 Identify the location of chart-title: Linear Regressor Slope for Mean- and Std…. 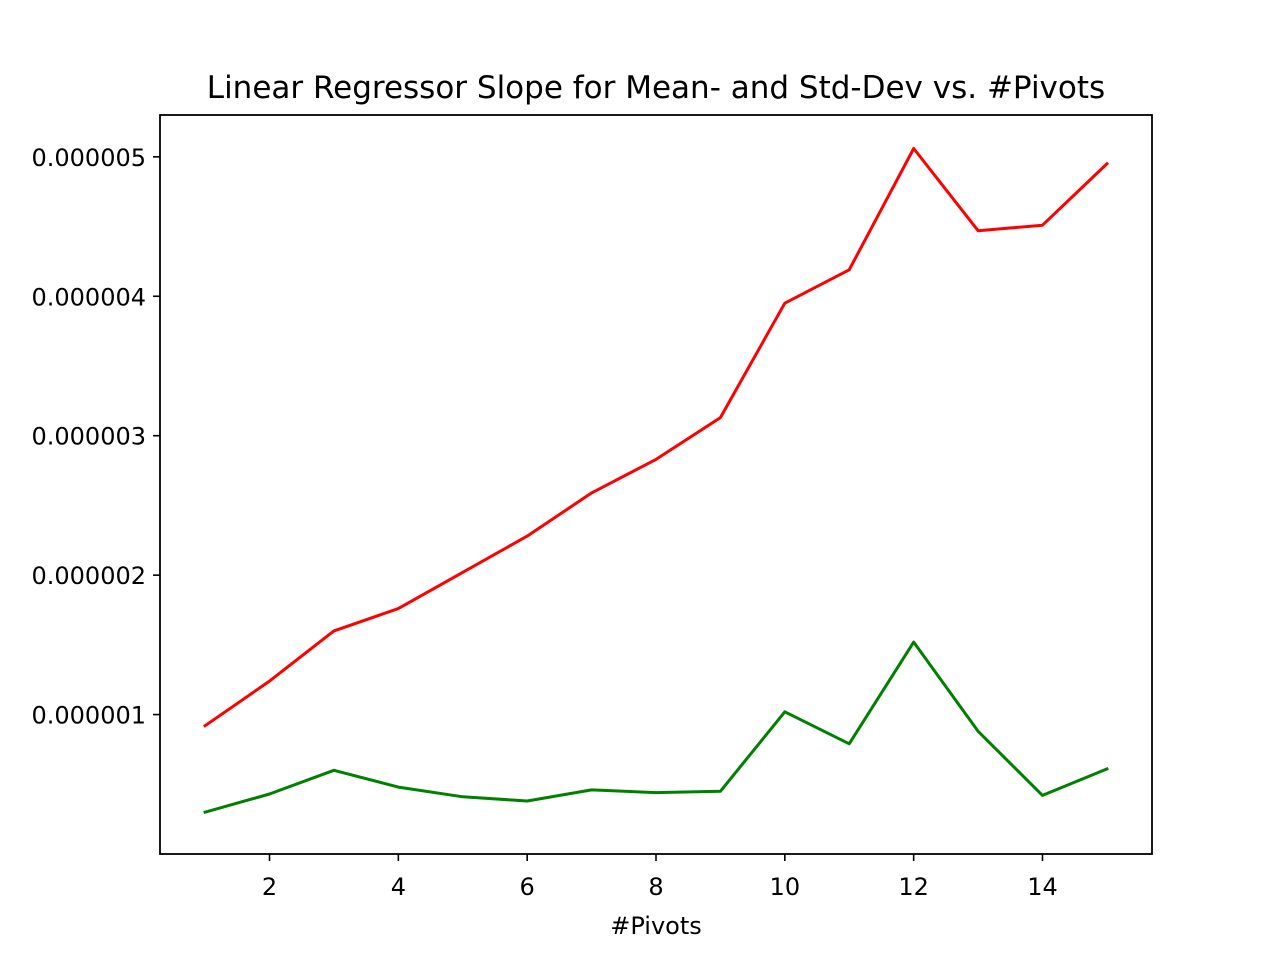
(656, 88).